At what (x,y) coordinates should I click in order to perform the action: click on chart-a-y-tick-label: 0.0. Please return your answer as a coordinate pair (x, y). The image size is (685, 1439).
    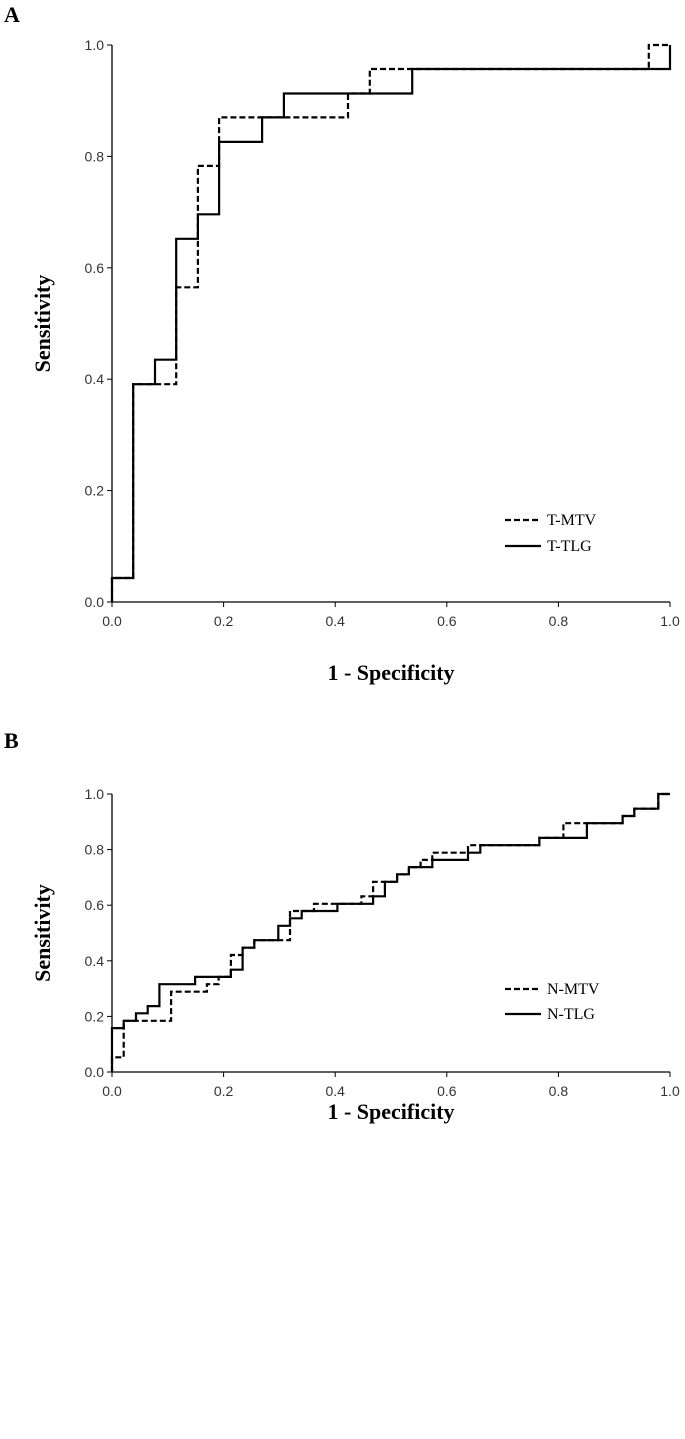
    Looking at the image, I should click on (95, 602).